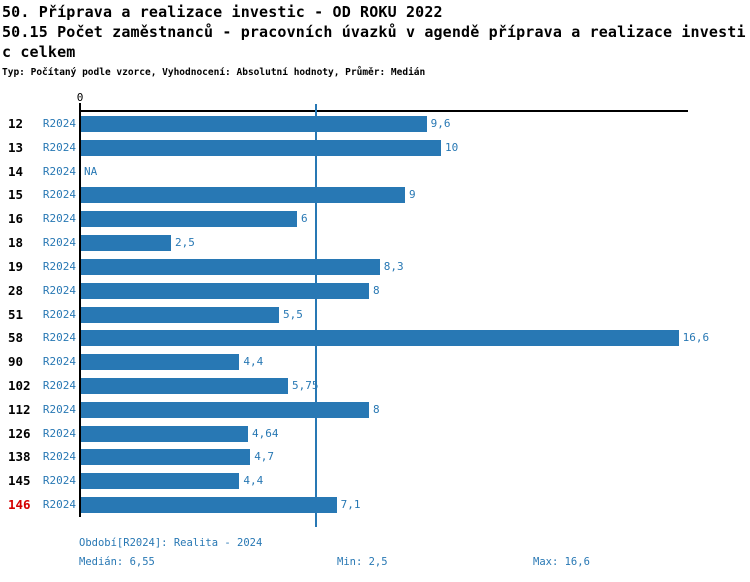  What do you see at coordinates (16, 219) in the screenshot?
I see `row-category-label: 16` at bounding box center [16, 219].